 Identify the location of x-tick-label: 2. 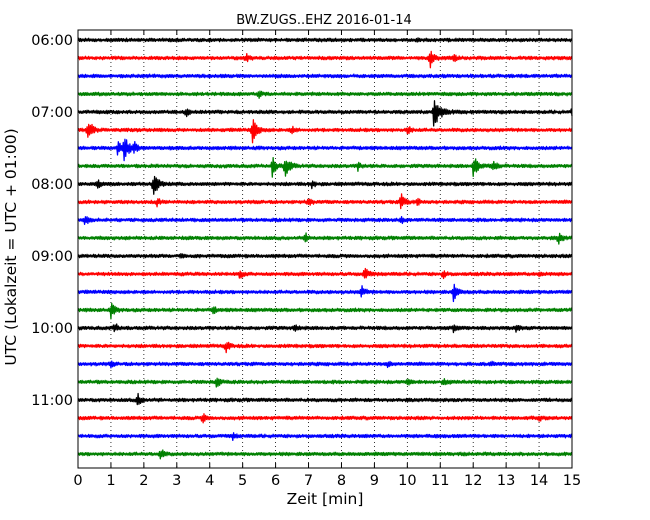
(143, 481).